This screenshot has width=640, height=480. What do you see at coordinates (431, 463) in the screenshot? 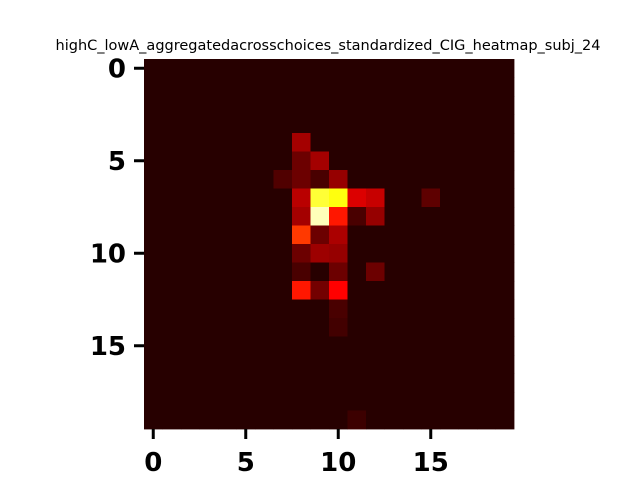
I see `x-tick-label: 15` at bounding box center [431, 463].